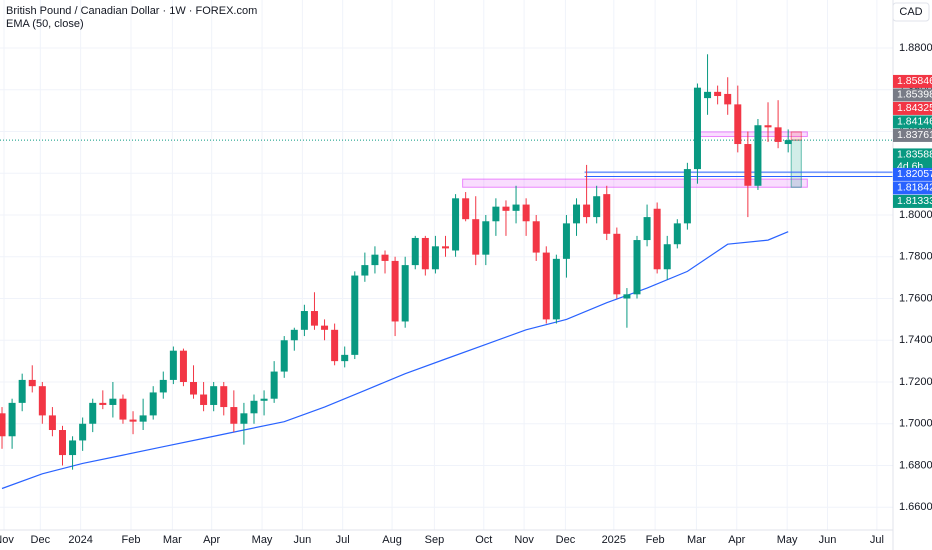  Describe the element at coordinates (483, 540) in the screenshot. I see `x-tick-label: Oct` at that location.